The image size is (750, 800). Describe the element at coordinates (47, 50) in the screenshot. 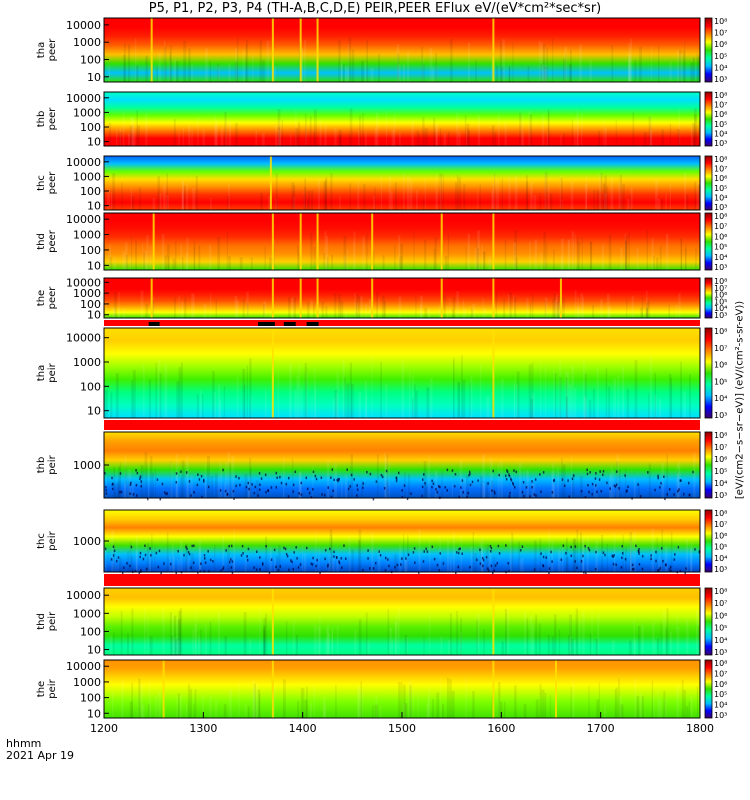

I see `panel-label: thapeer` at that location.